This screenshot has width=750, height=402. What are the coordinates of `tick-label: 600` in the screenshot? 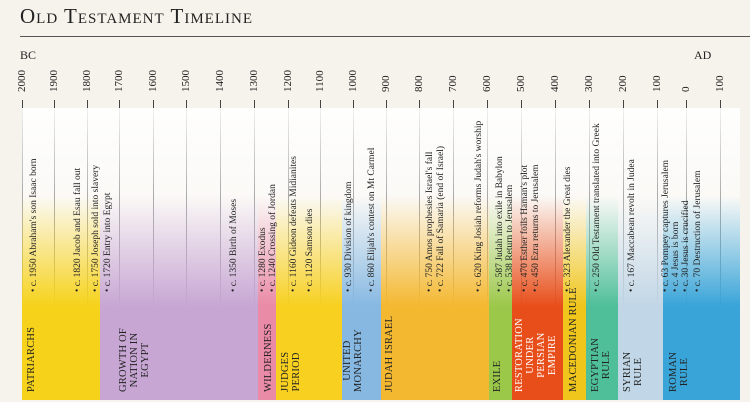 It's located at (487, 84).